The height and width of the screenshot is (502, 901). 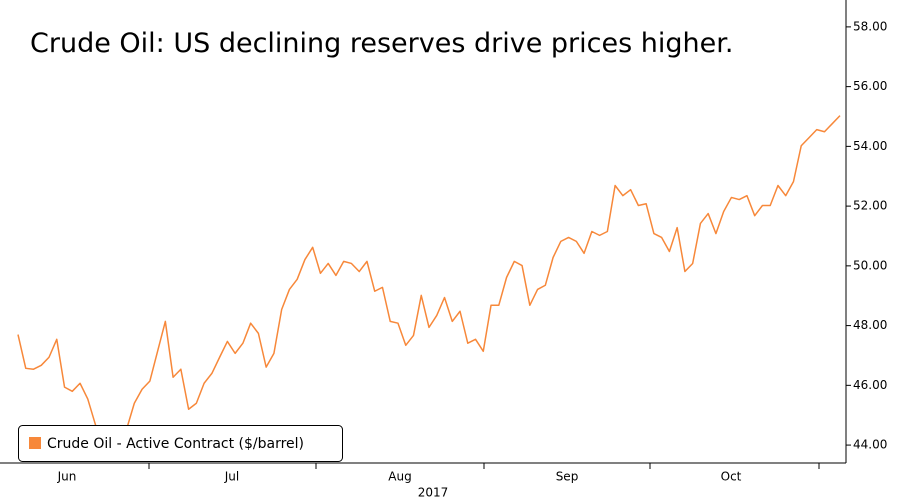 What do you see at coordinates (67, 477) in the screenshot?
I see `x-tick-label: Jun` at bounding box center [67, 477].